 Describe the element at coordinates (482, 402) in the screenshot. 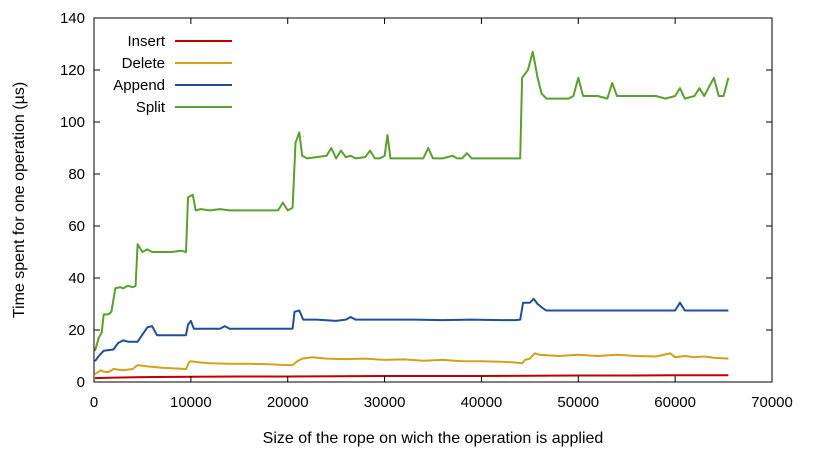

I see `x-tick-label: 40000` at that location.